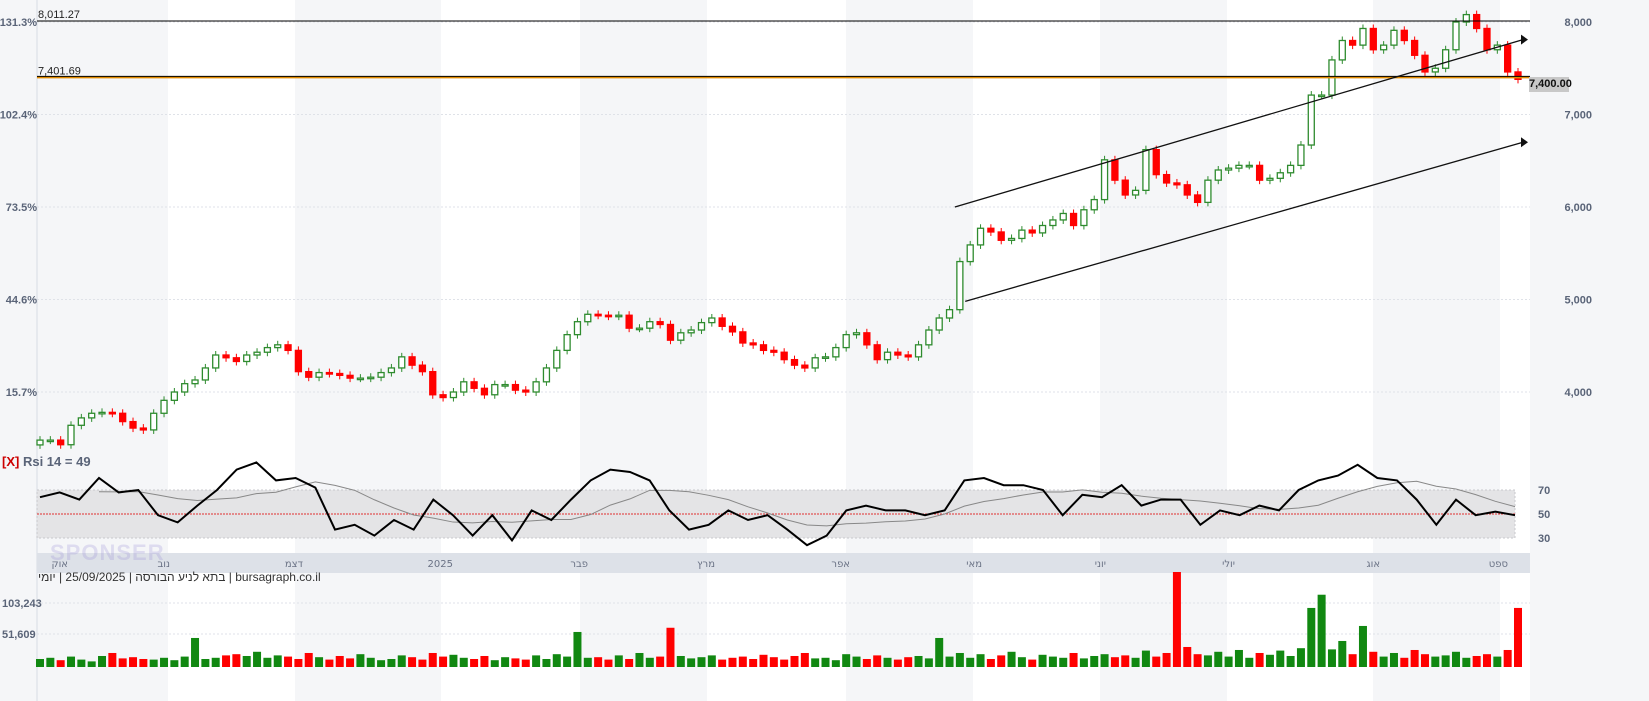 The image size is (1649, 701). Describe the element at coordinates (18, 116) in the screenshot. I see `left-axis-tick: 102.4%` at that location.